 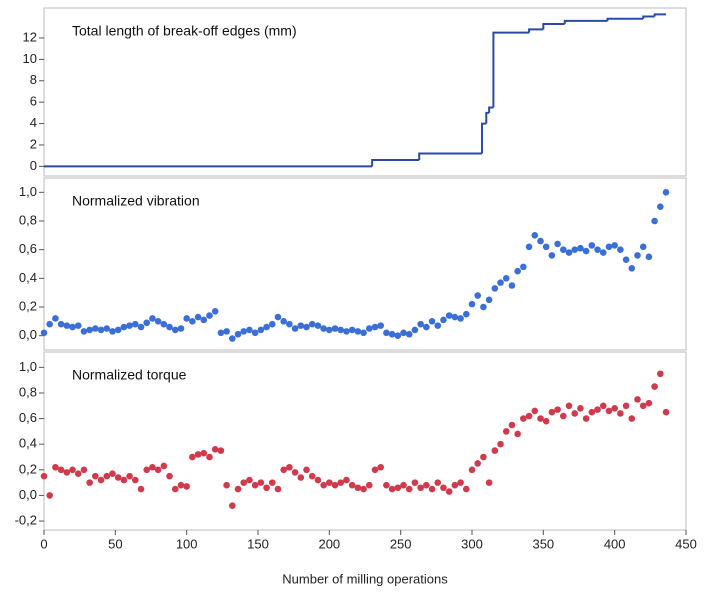 I want to click on y-tick-label: 0,6, so click(x=28, y=248).